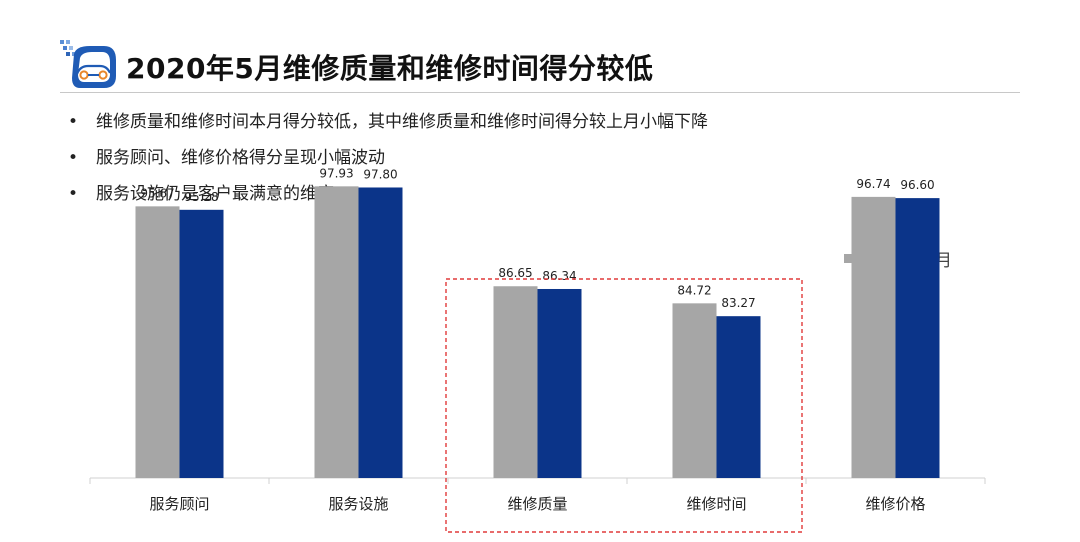  I want to click on x-tick-label: 维修时间, so click(716, 504).